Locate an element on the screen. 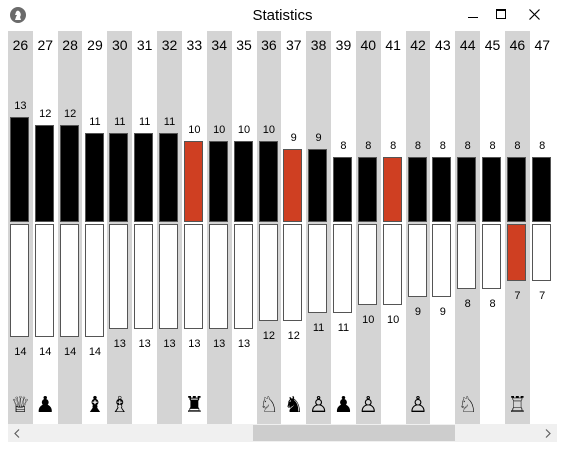  white-pawn-icon: ♙ is located at coordinates (318, 404).